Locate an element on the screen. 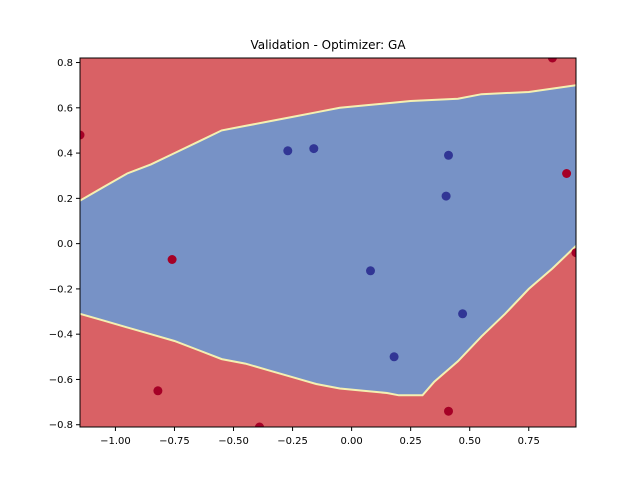 The width and height of the screenshot is (640, 480). y-tick-label: 0.4 is located at coordinates (65, 154).